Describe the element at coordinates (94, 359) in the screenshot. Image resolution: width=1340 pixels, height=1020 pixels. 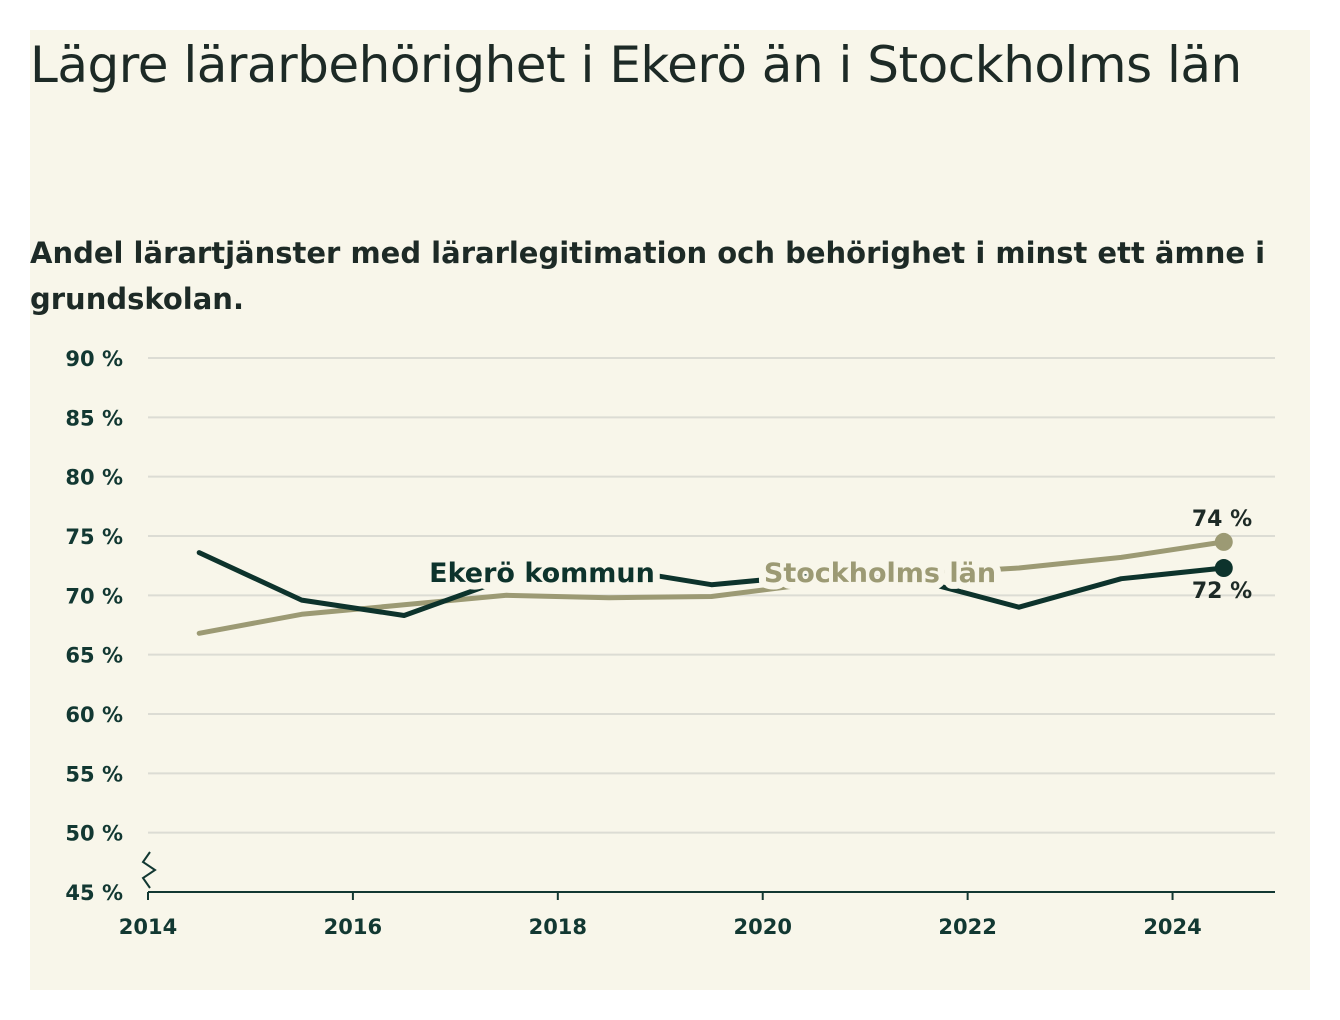
I see `y-tick-label: 90 %` at that location.